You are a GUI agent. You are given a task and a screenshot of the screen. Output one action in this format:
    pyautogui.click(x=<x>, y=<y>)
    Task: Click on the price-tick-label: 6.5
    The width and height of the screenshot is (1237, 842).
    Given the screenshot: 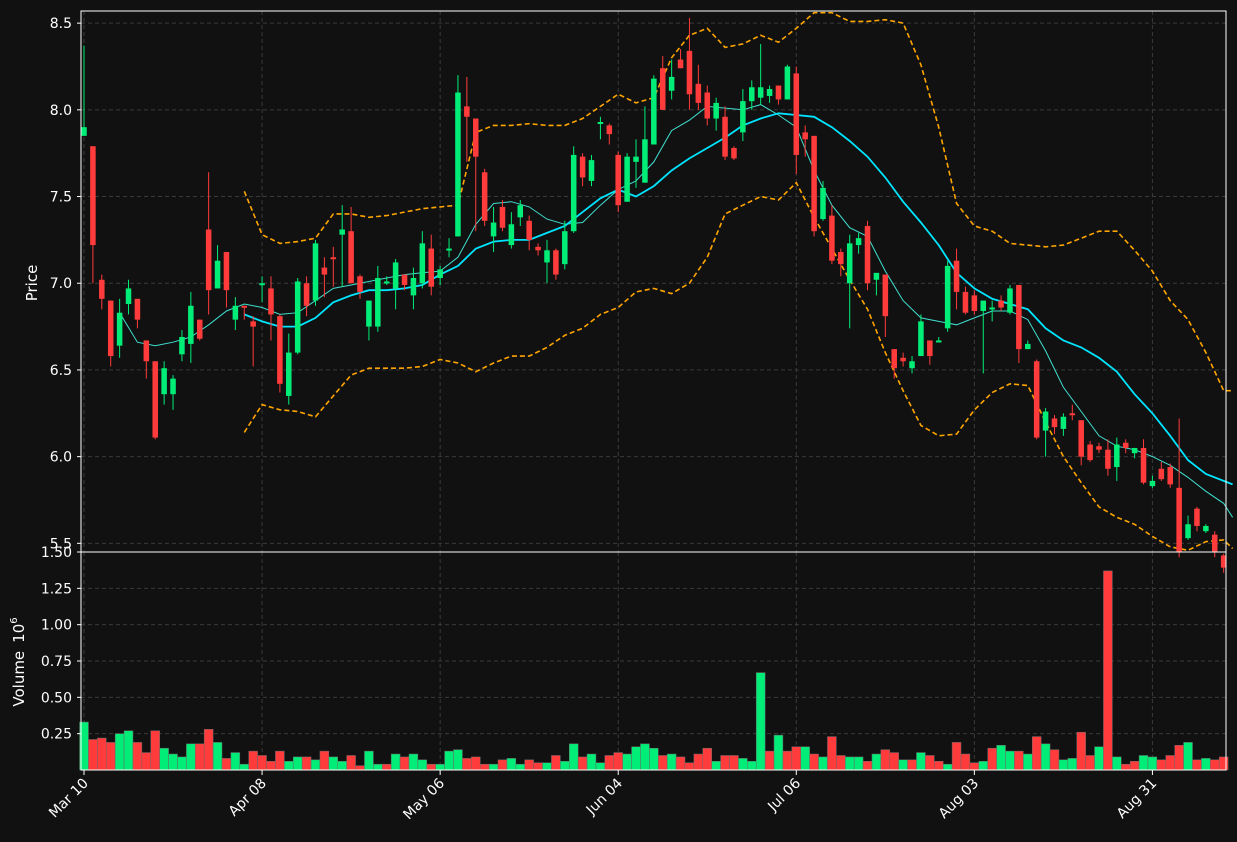 What is the action you would take?
    pyautogui.click(x=61, y=371)
    